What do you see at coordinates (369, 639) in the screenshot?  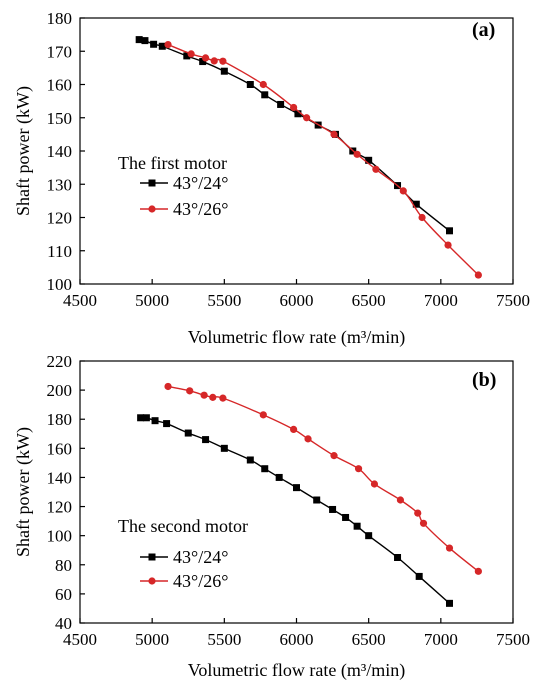 I see `x-tick-label: 6500` at bounding box center [369, 639].